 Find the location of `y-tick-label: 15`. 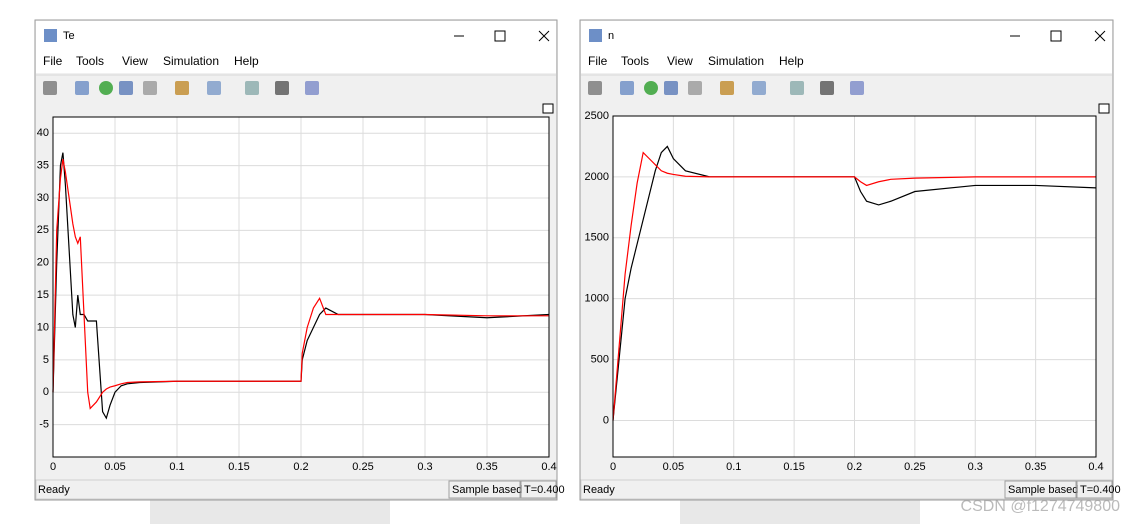

y-tick-label: 15 is located at coordinates (43, 295).